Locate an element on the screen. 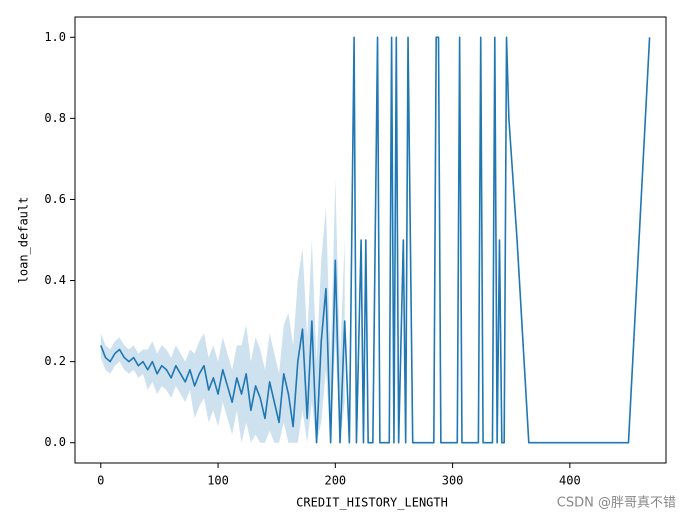  x-tick-label: 300 is located at coordinates (453, 481).